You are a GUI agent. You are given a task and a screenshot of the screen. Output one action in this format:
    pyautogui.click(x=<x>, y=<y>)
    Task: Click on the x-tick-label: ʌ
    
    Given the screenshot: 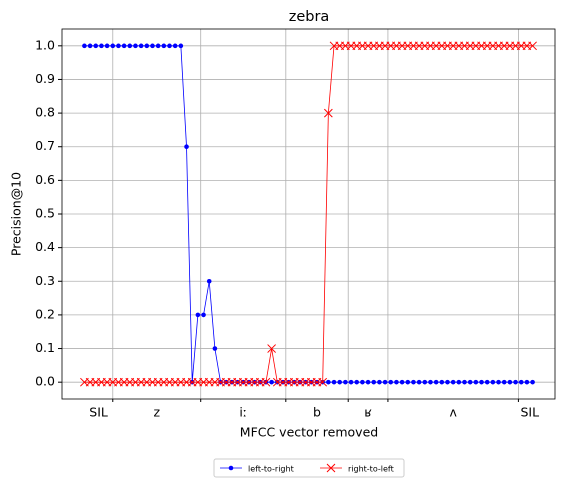 What is the action you would take?
    pyautogui.click(x=453, y=412)
    